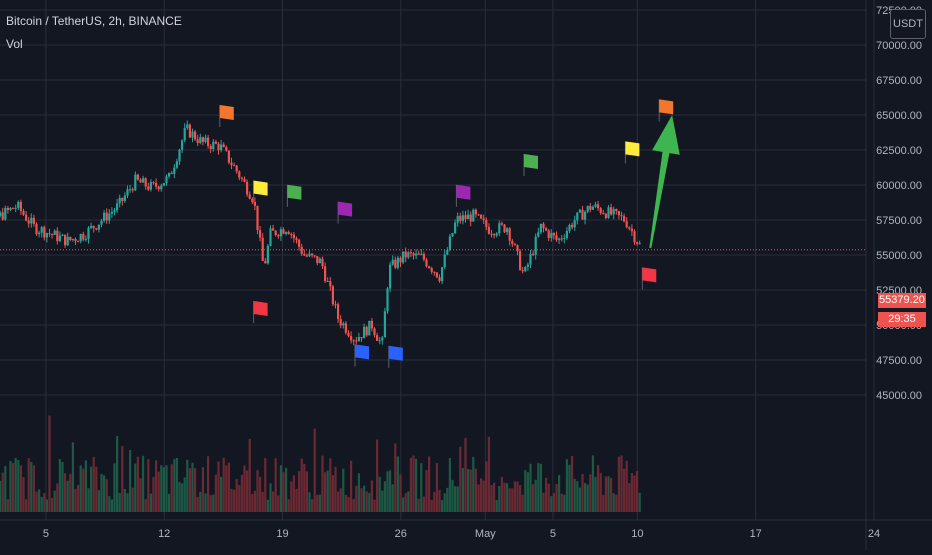 The width and height of the screenshot is (932, 555). I want to click on last-price-badge: 55379.20, so click(902, 300).